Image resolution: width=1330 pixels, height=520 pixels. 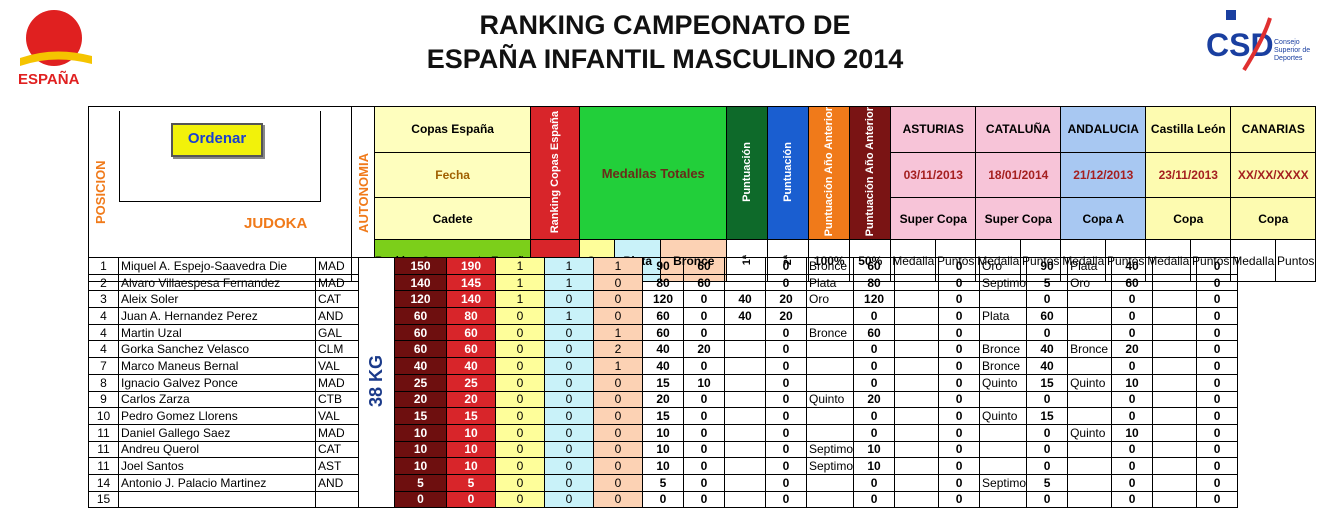 I want to click on table-row: 4 Martin Uzal GAL 60 60 0 0 1 60 0 0 Bronce 60 0 0 0 0, so click(x=663, y=332).